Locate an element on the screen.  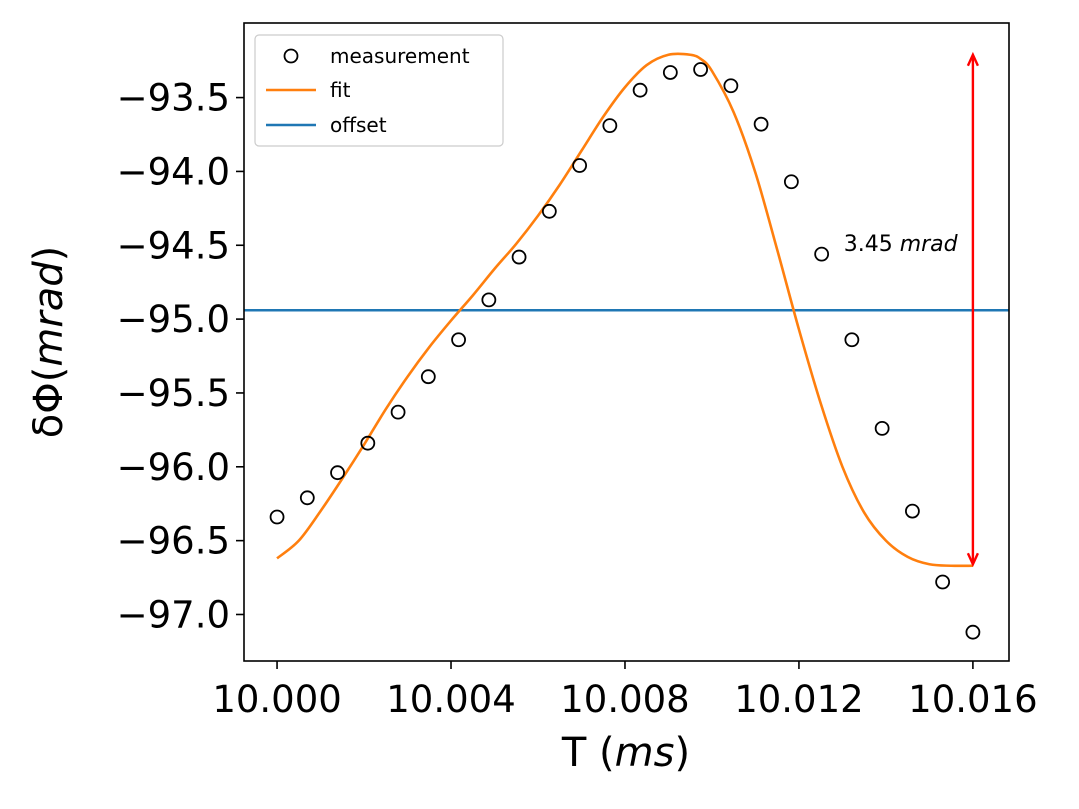
y-tick-label: −94.0 is located at coordinates (173, 171).